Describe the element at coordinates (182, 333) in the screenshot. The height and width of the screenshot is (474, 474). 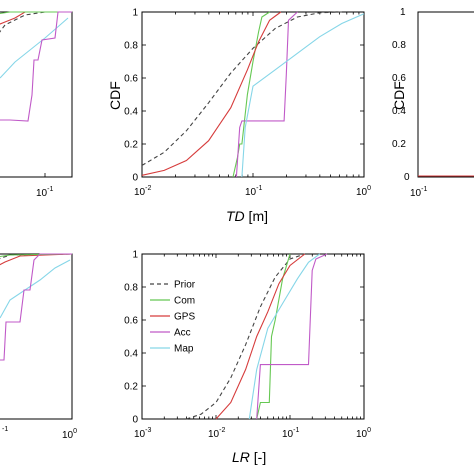
I see `legend-label: Acc` at that location.